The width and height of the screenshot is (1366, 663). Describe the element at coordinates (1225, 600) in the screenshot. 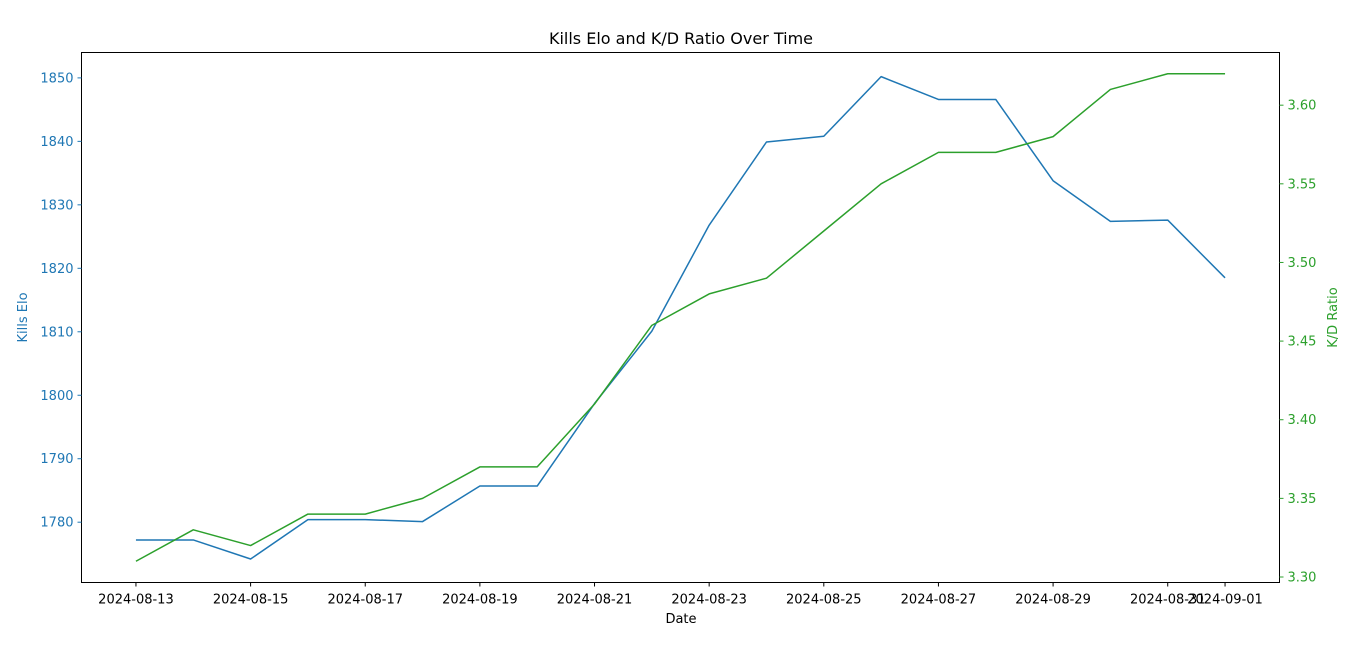

I see `x-tick-label: 2024-09-01` at that location.